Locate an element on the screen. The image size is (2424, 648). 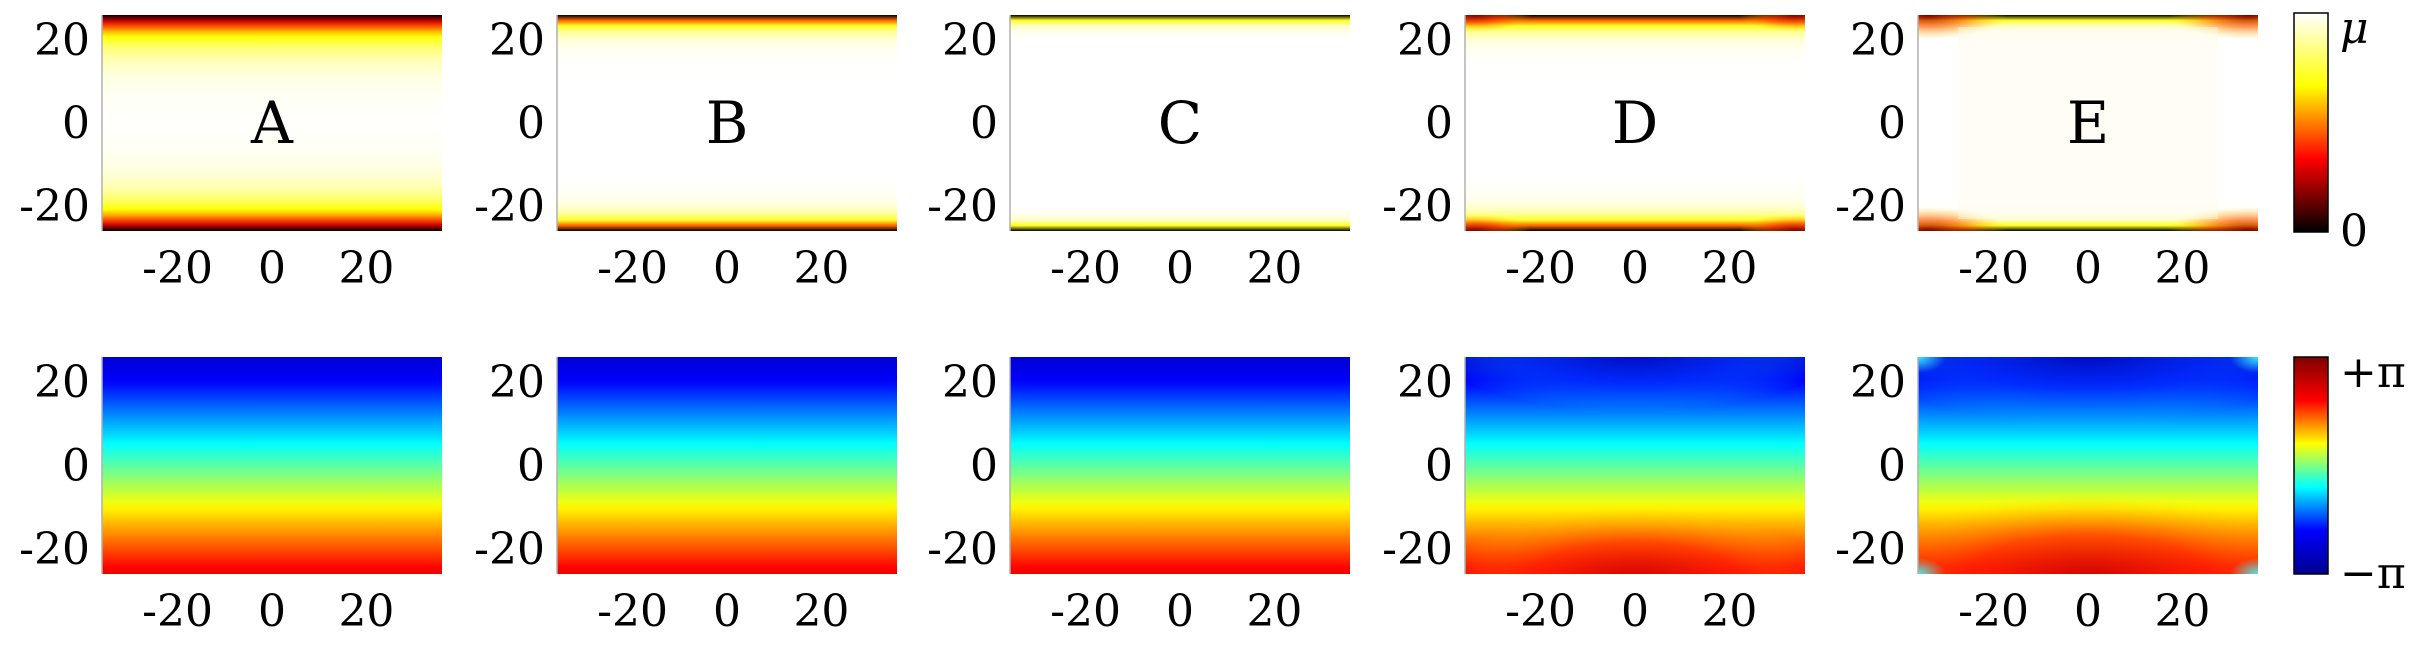
heatmap-panel-density-d: 20 0 -20 -20 0 20 D is located at coordinates (1593, 154).